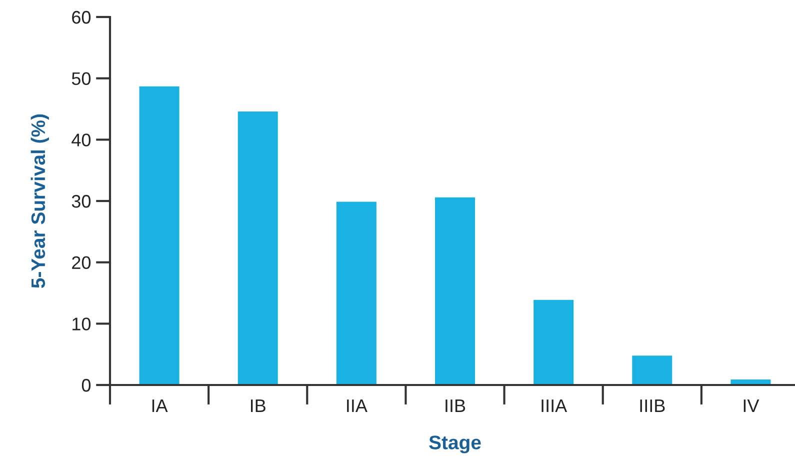  I want to click on x-tick-label: IA, so click(160, 406).